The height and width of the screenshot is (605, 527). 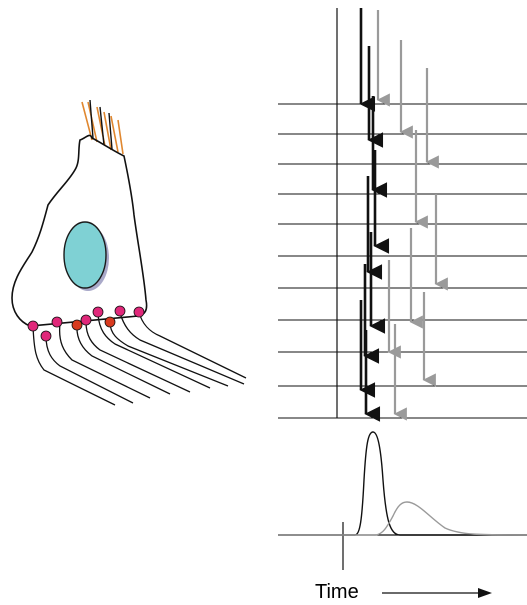 I want to click on response-curves, so click(x=402, y=500).